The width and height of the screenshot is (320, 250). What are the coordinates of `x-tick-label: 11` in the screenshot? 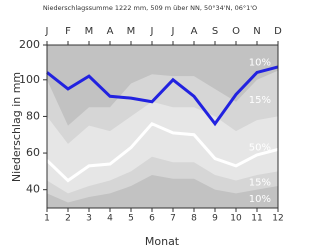 It's located at (256, 219).